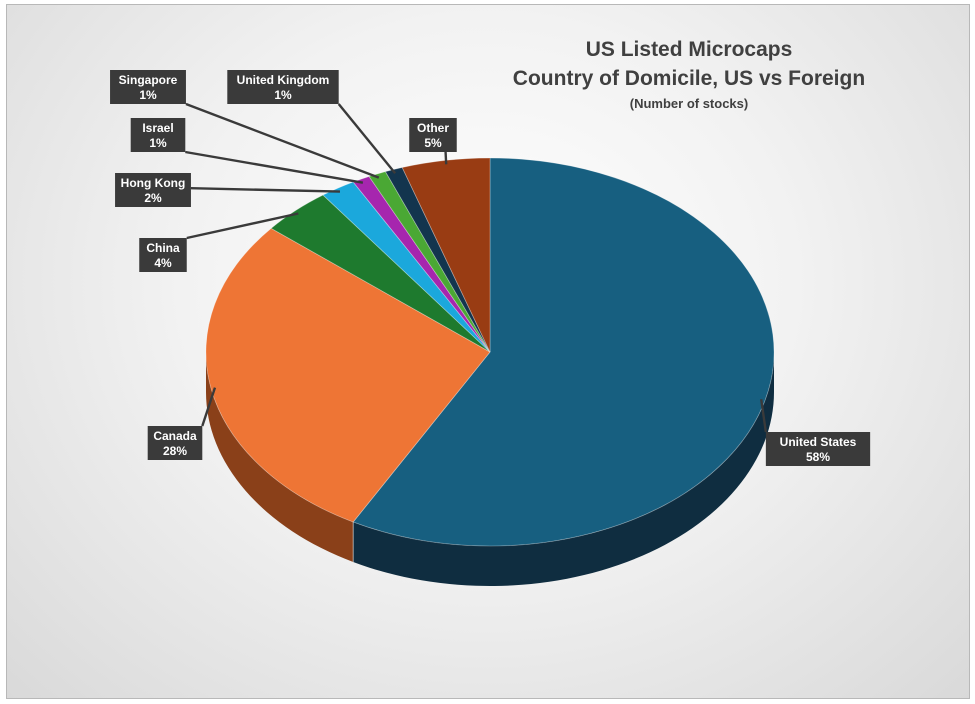 Image resolution: width=975 pixels, height=704 pixels. Describe the element at coordinates (282, 140) in the screenshot. I see `leader-line-singapore` at that location.